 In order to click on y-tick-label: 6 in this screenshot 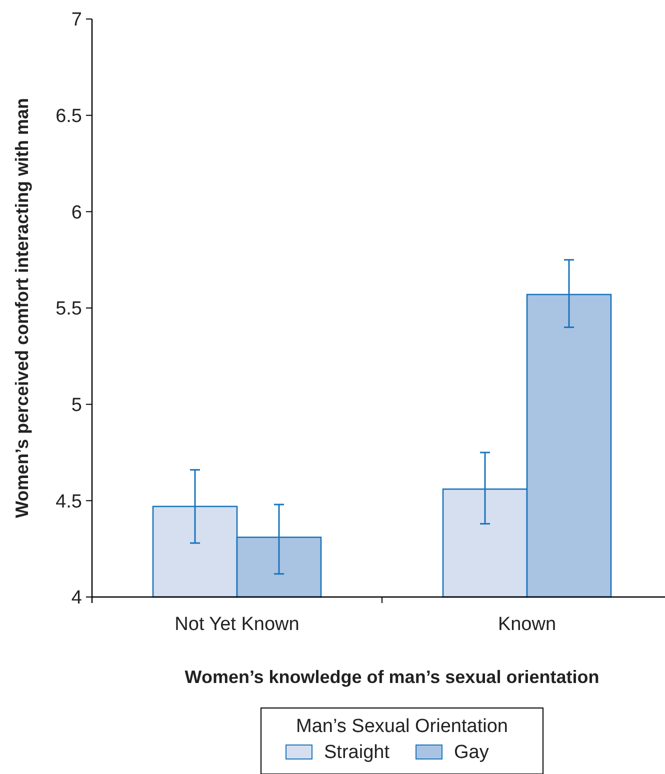, I will do `click(76, 213)`.